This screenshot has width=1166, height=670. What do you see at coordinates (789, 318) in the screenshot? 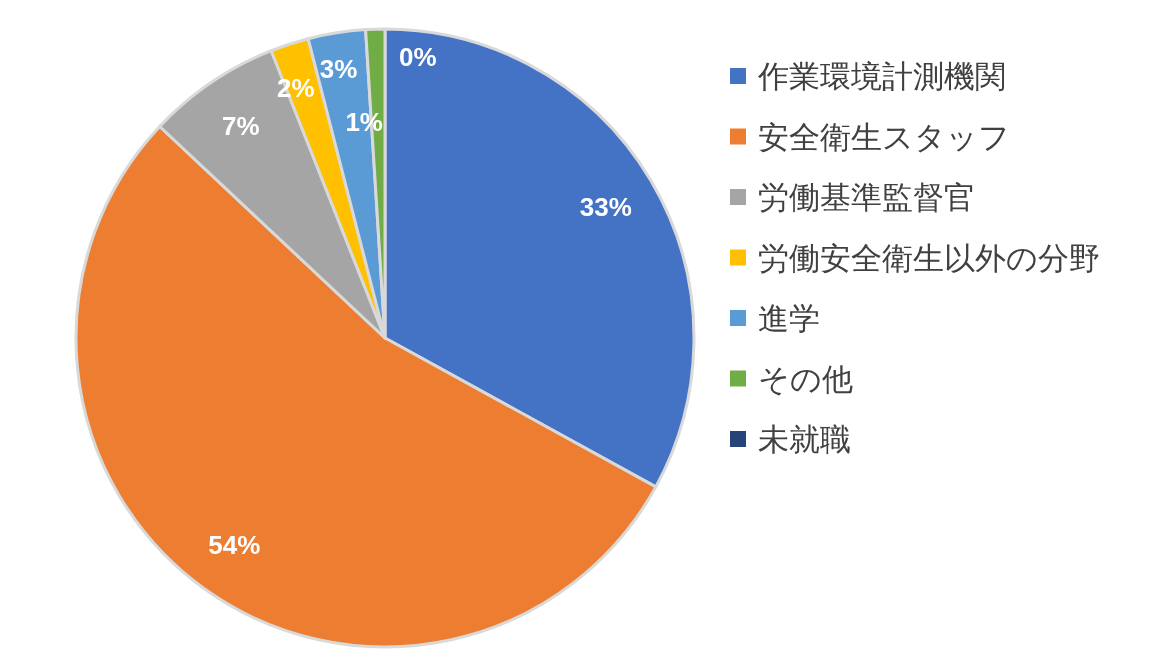
I see `legend-label: 進学` at bounding box center [789, 318].